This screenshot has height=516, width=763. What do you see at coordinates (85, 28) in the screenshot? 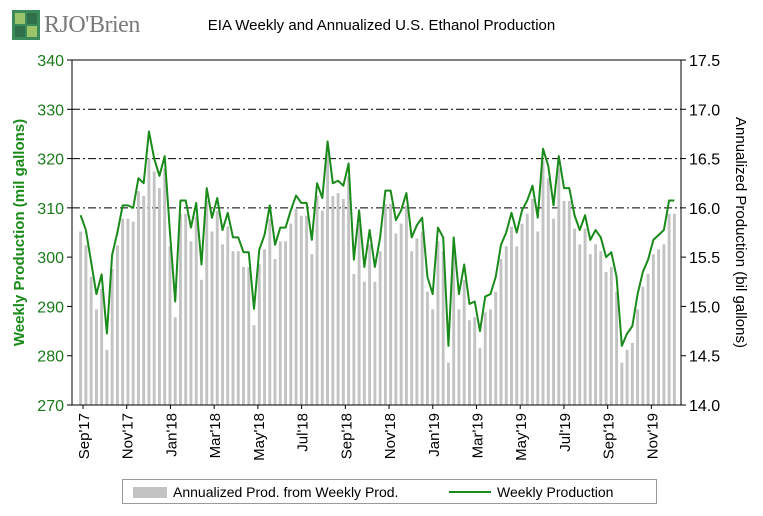
I see `company-logo: RJO'Brien` at bounding box center [85, 28].